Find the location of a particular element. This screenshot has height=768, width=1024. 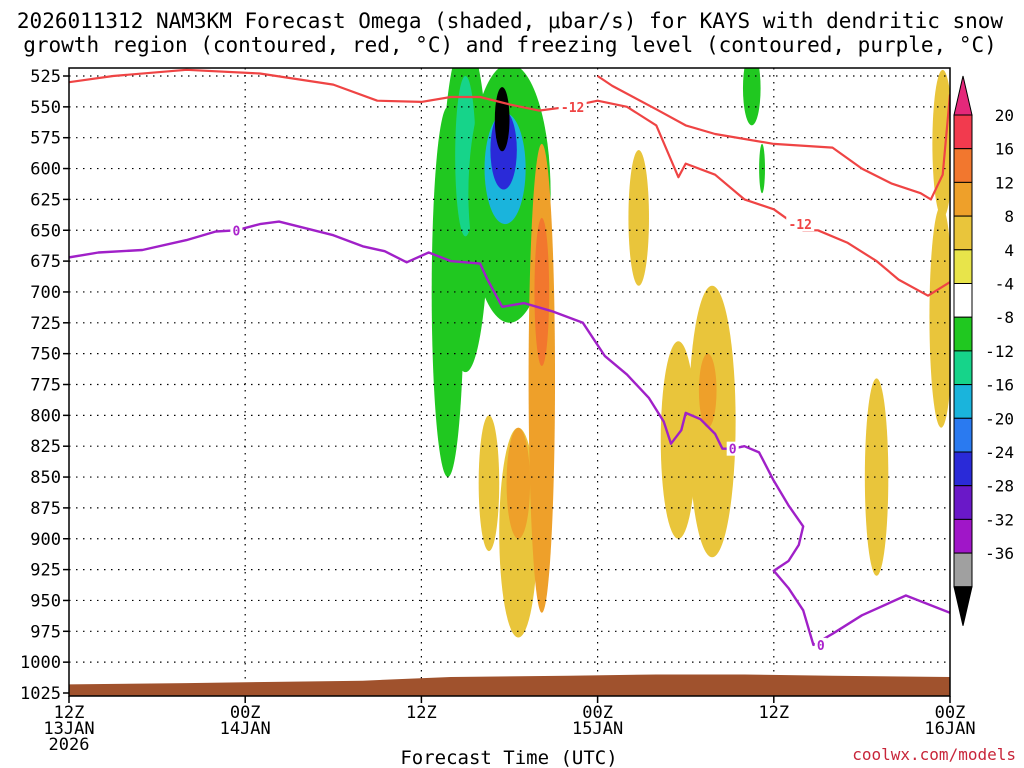

y-tick-label-625: 625 is located at coordinates (45, 200).